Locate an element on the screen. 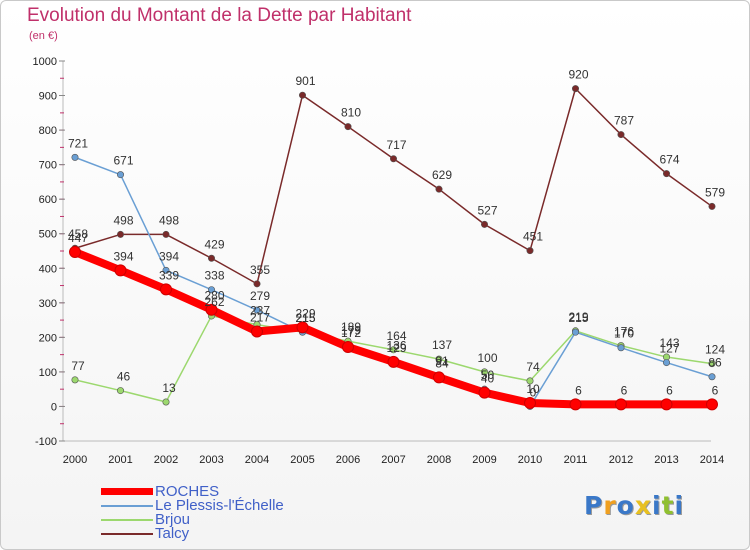 Image resolution: width=750 pixels, height=550 pixels. x-tick-label: 2013 is located at coordinates (666, 460).